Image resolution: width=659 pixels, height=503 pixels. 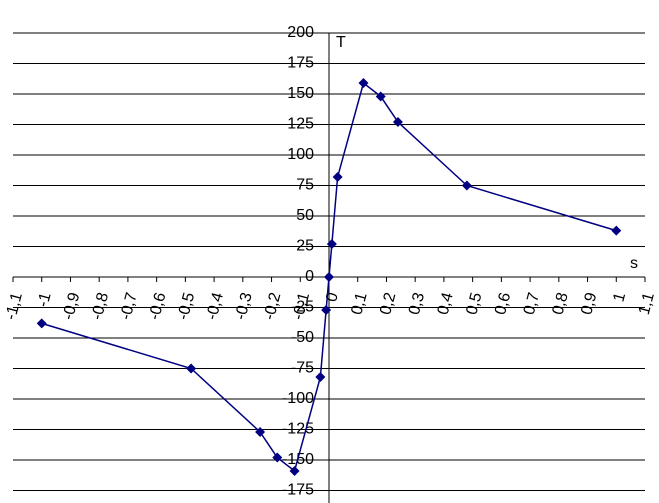 What do you see at coordinates (298, 490) in the screenshot?
I see `y-tick-label: -175` at bounding box center [298, 490].